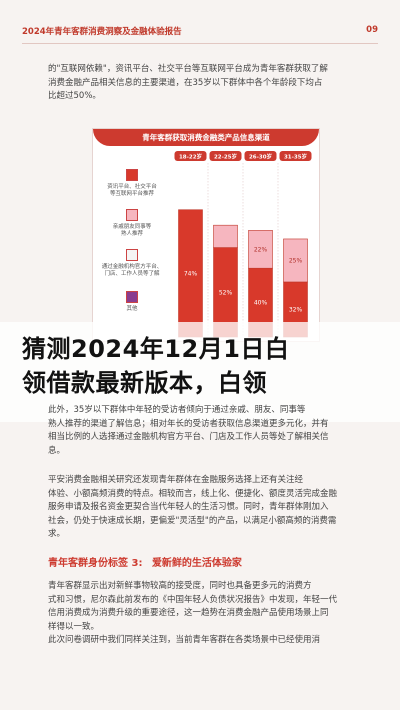  I want to click on title-overlay-band, so click(200, 372).